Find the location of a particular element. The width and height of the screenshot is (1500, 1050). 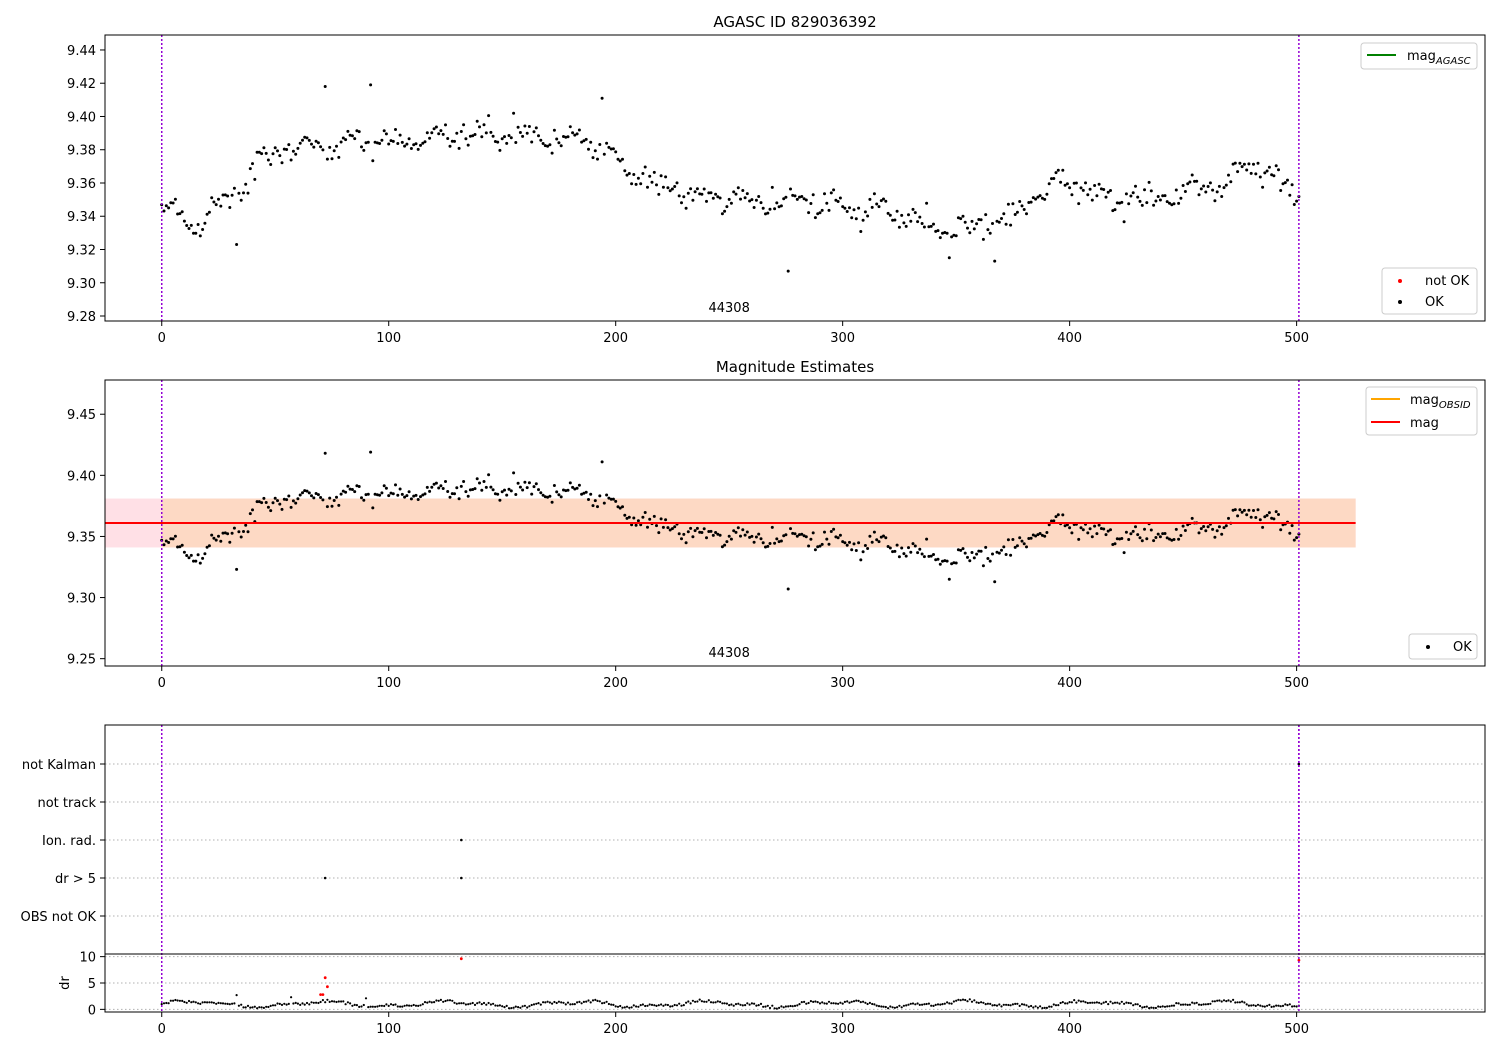

x-tick-label: 300 is located at coordinates (842, 1029).